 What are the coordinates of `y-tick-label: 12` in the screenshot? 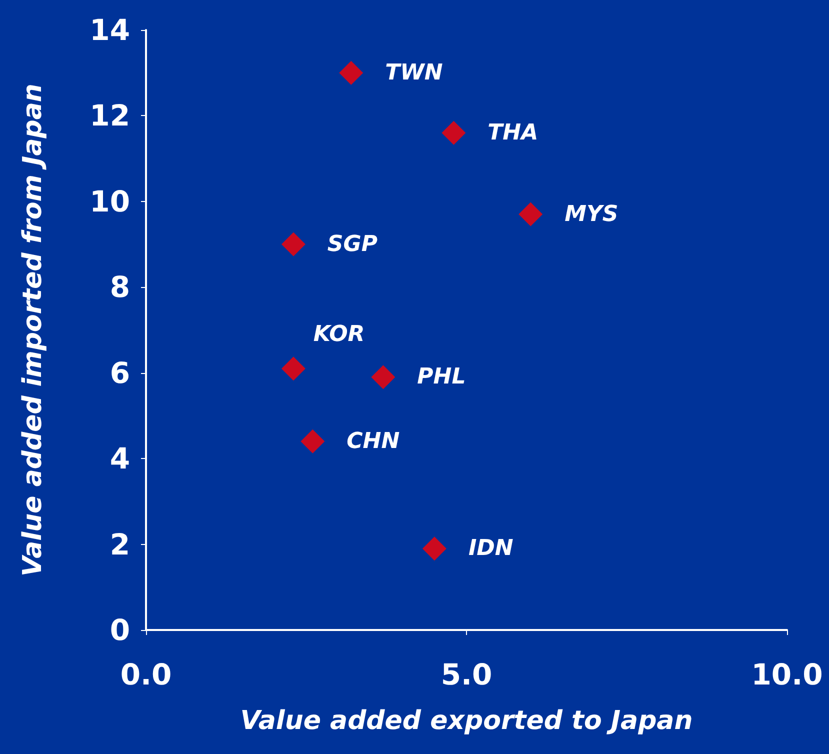 It's located at (110, 115).